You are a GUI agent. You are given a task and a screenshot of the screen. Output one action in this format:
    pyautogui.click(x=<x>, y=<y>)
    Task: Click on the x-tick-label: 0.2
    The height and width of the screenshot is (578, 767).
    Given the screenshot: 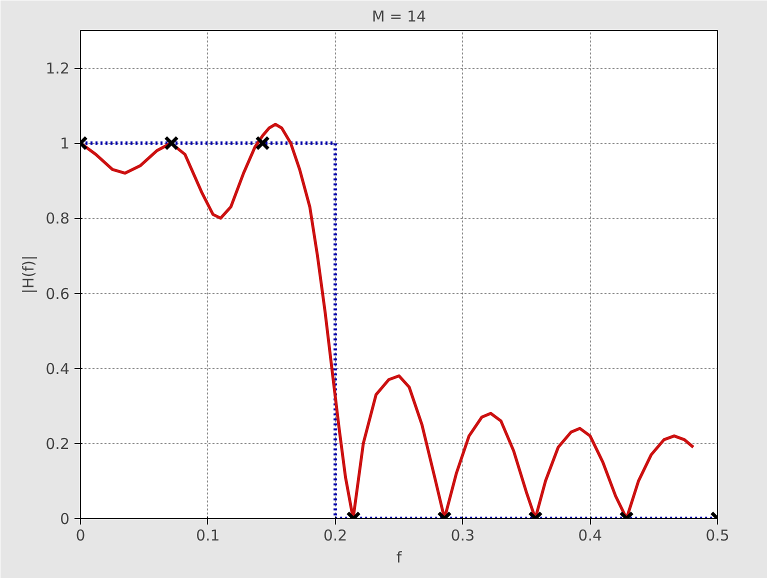 What is the action you would take?
    pyautogui.click(x=335, y=535)
    